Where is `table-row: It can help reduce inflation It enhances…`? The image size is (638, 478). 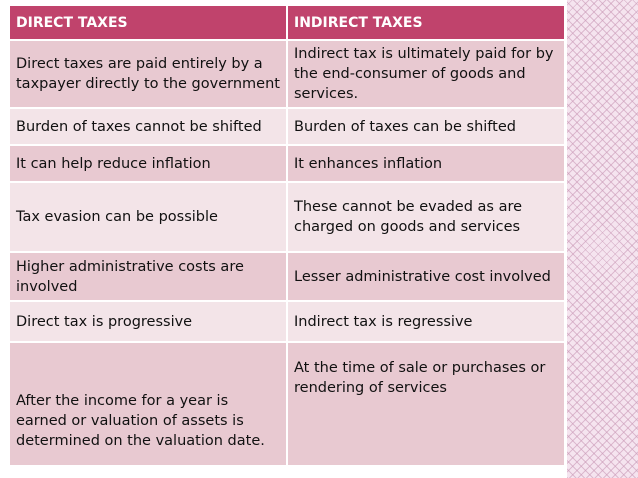
table-row: It can help reduce inflation It enhances… is located at coordinates (287, 163).